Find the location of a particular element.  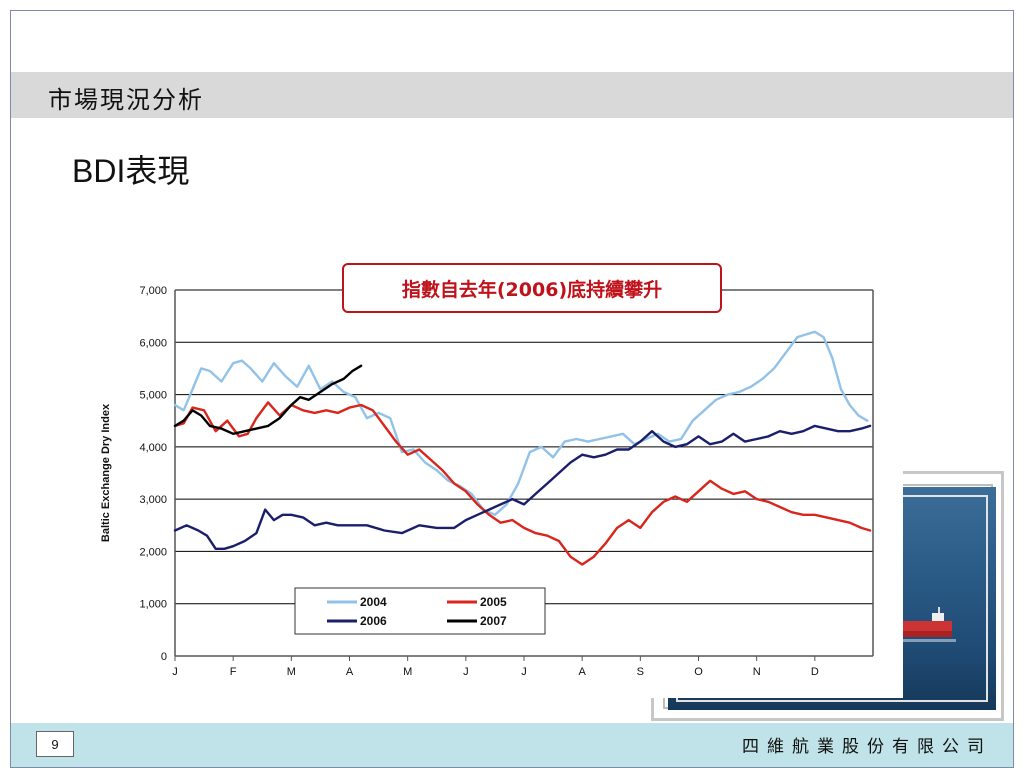

x-tick-label: D is located at coordinates (815, 672).